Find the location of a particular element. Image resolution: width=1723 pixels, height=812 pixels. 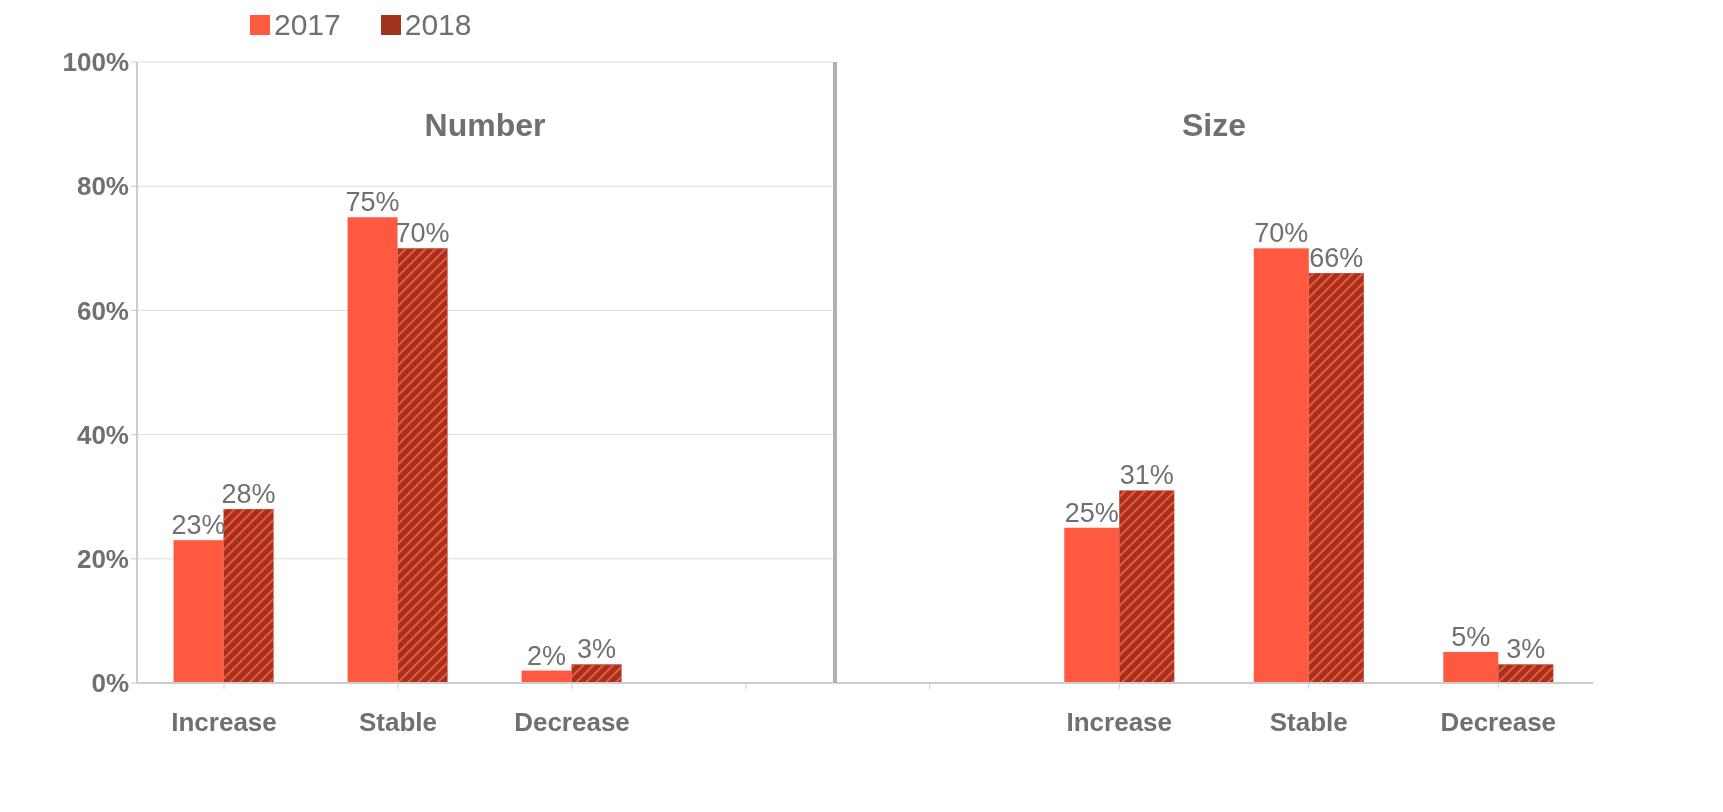

data-label: 2% is located at coordinates (547, 655).